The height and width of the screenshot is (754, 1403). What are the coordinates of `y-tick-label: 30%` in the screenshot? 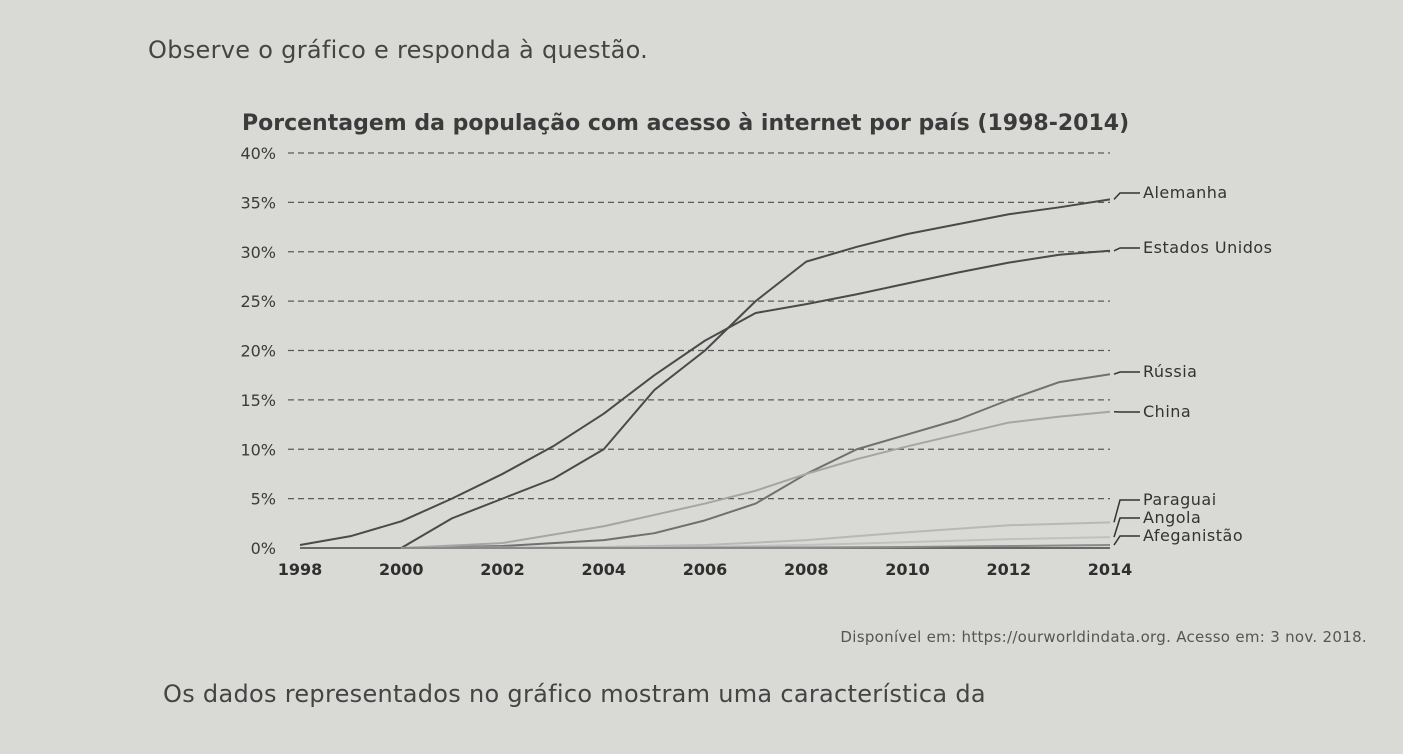 It's located at (258, 252).